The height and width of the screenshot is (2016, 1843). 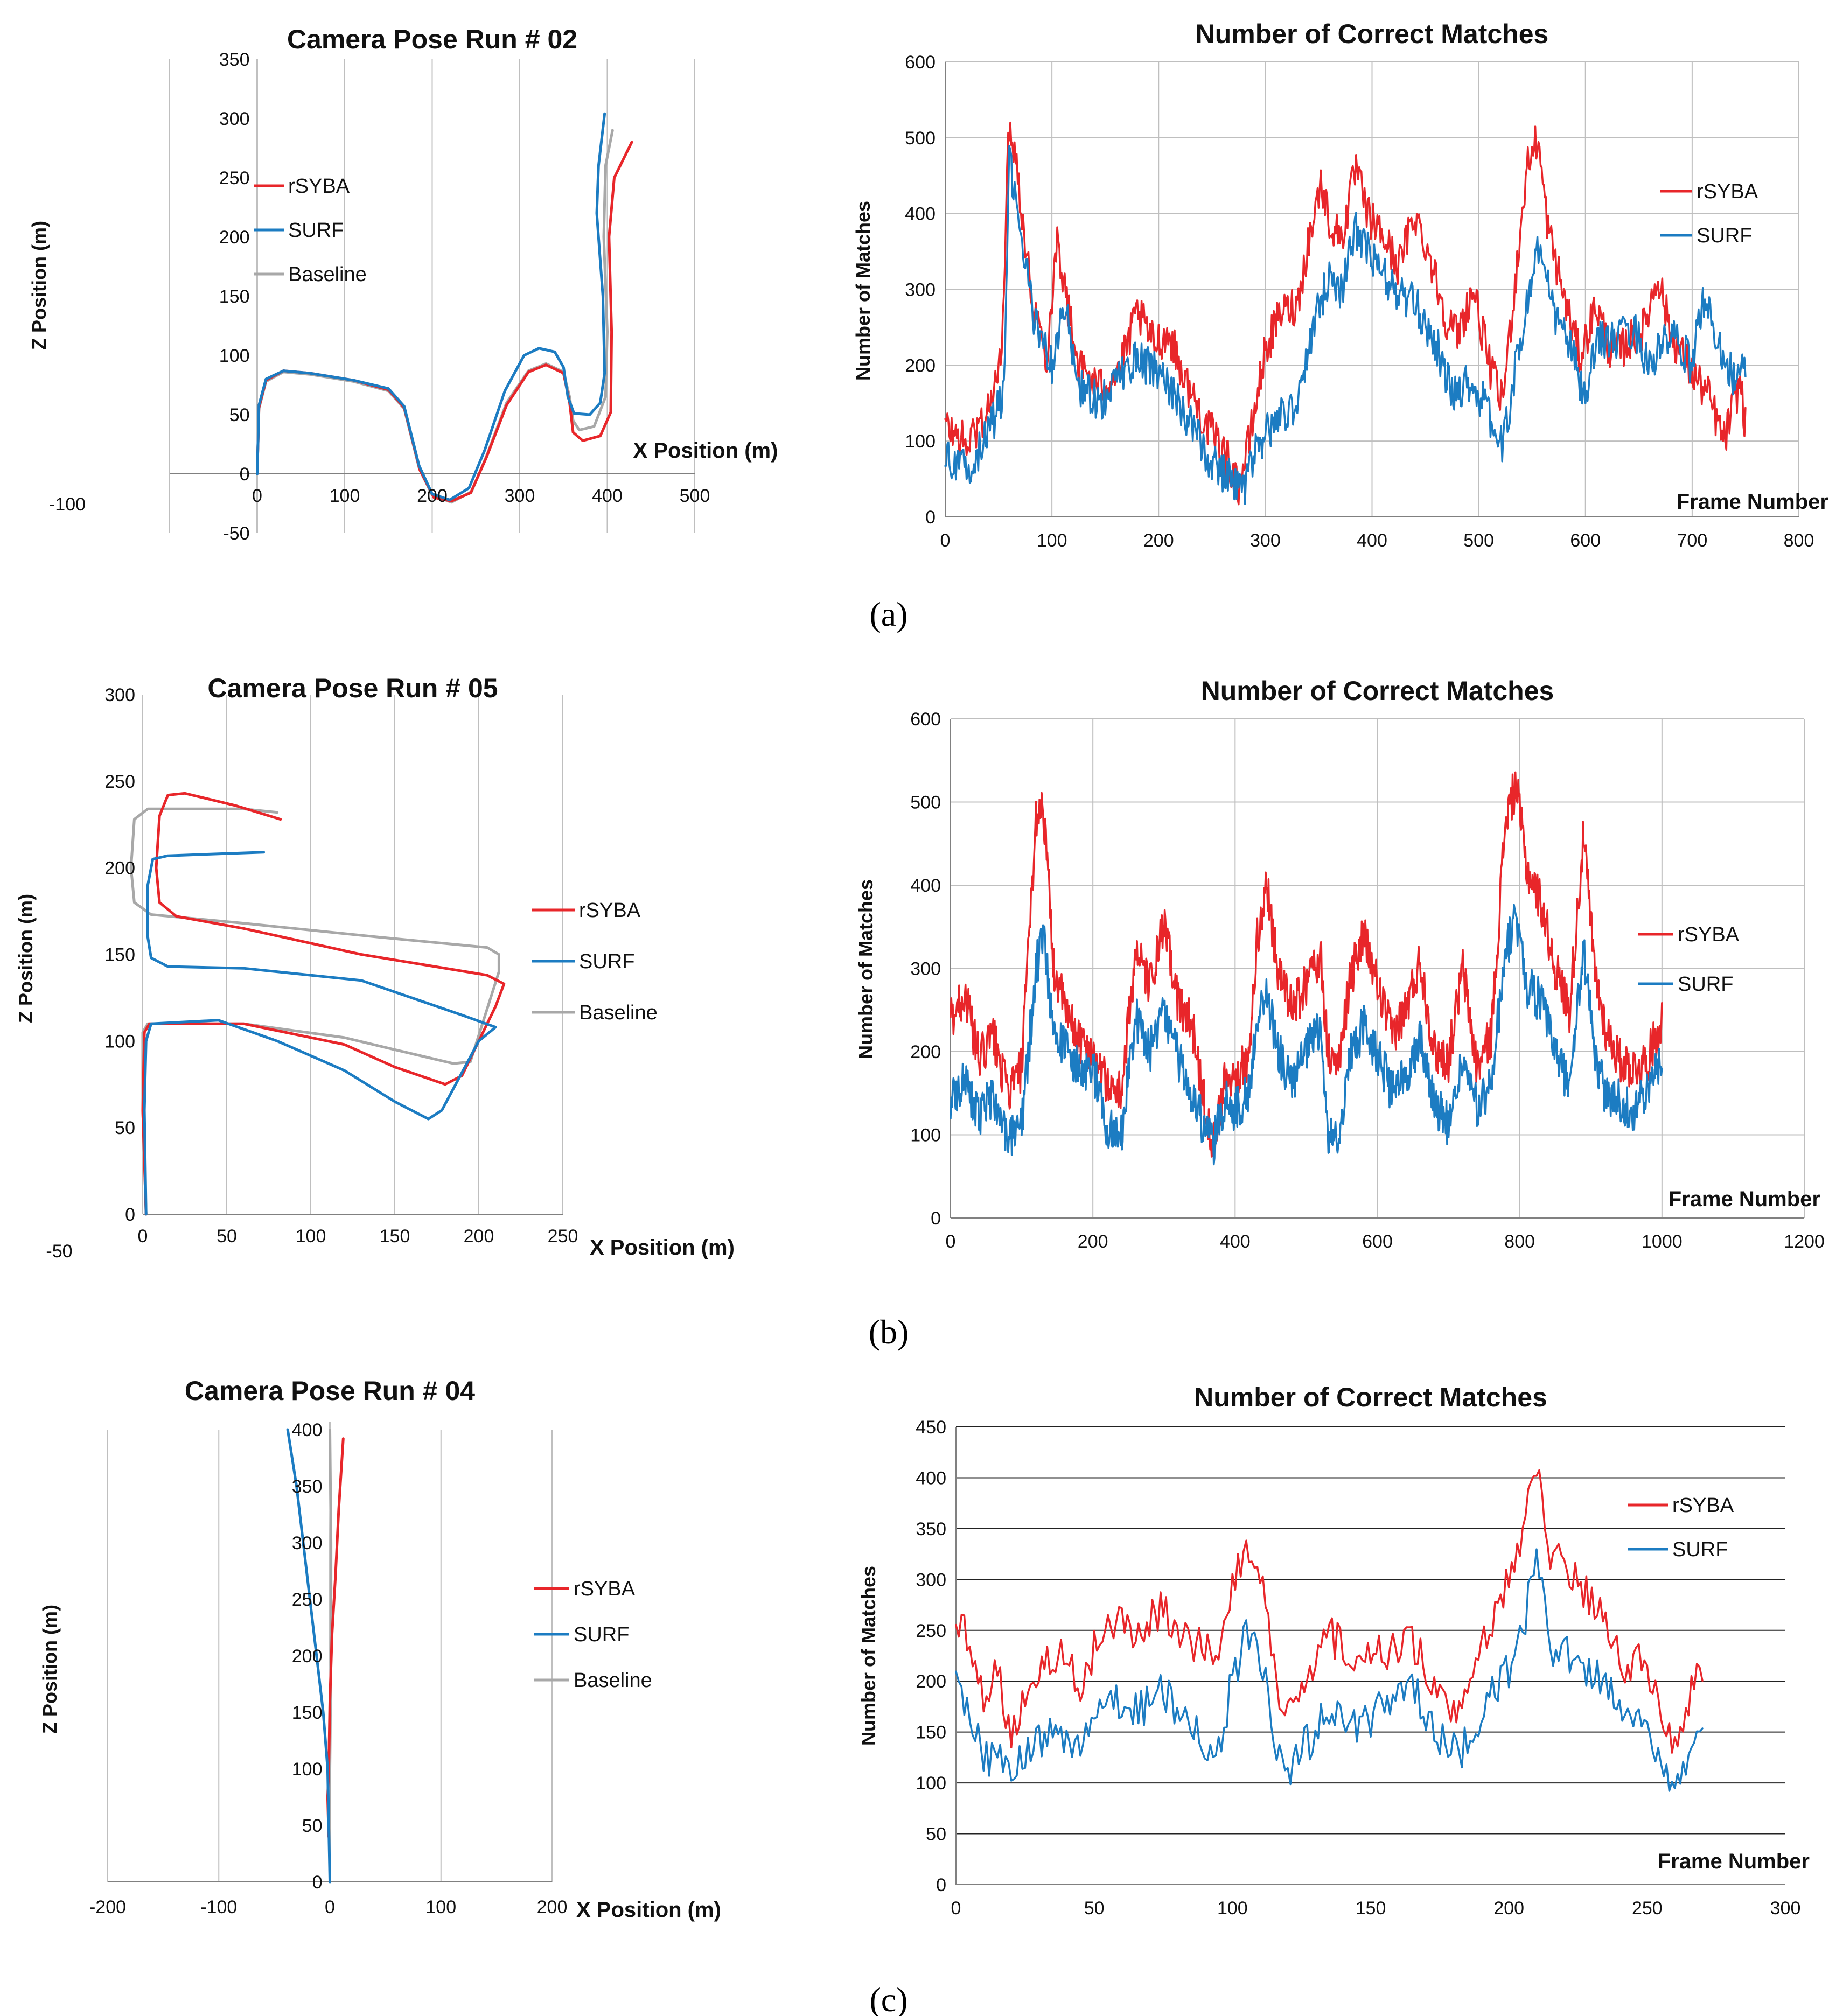 I want to click on y-tick-label: -50, so click(x=236, y=533).